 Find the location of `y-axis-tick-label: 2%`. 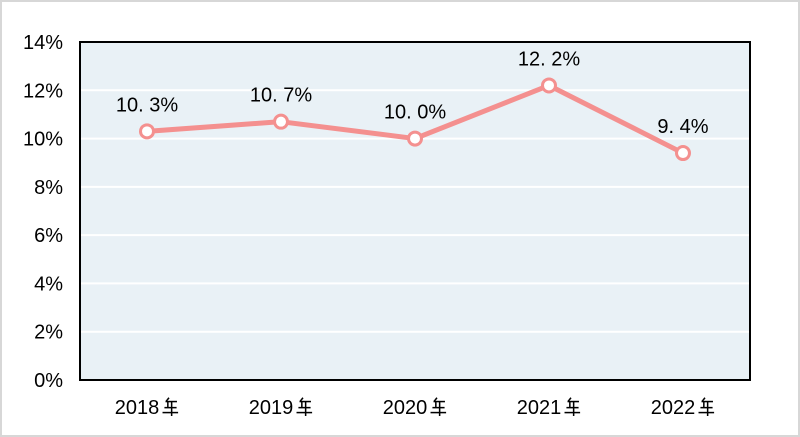

y-axis-tick-label: 2% is located at coordinates (48, 333).